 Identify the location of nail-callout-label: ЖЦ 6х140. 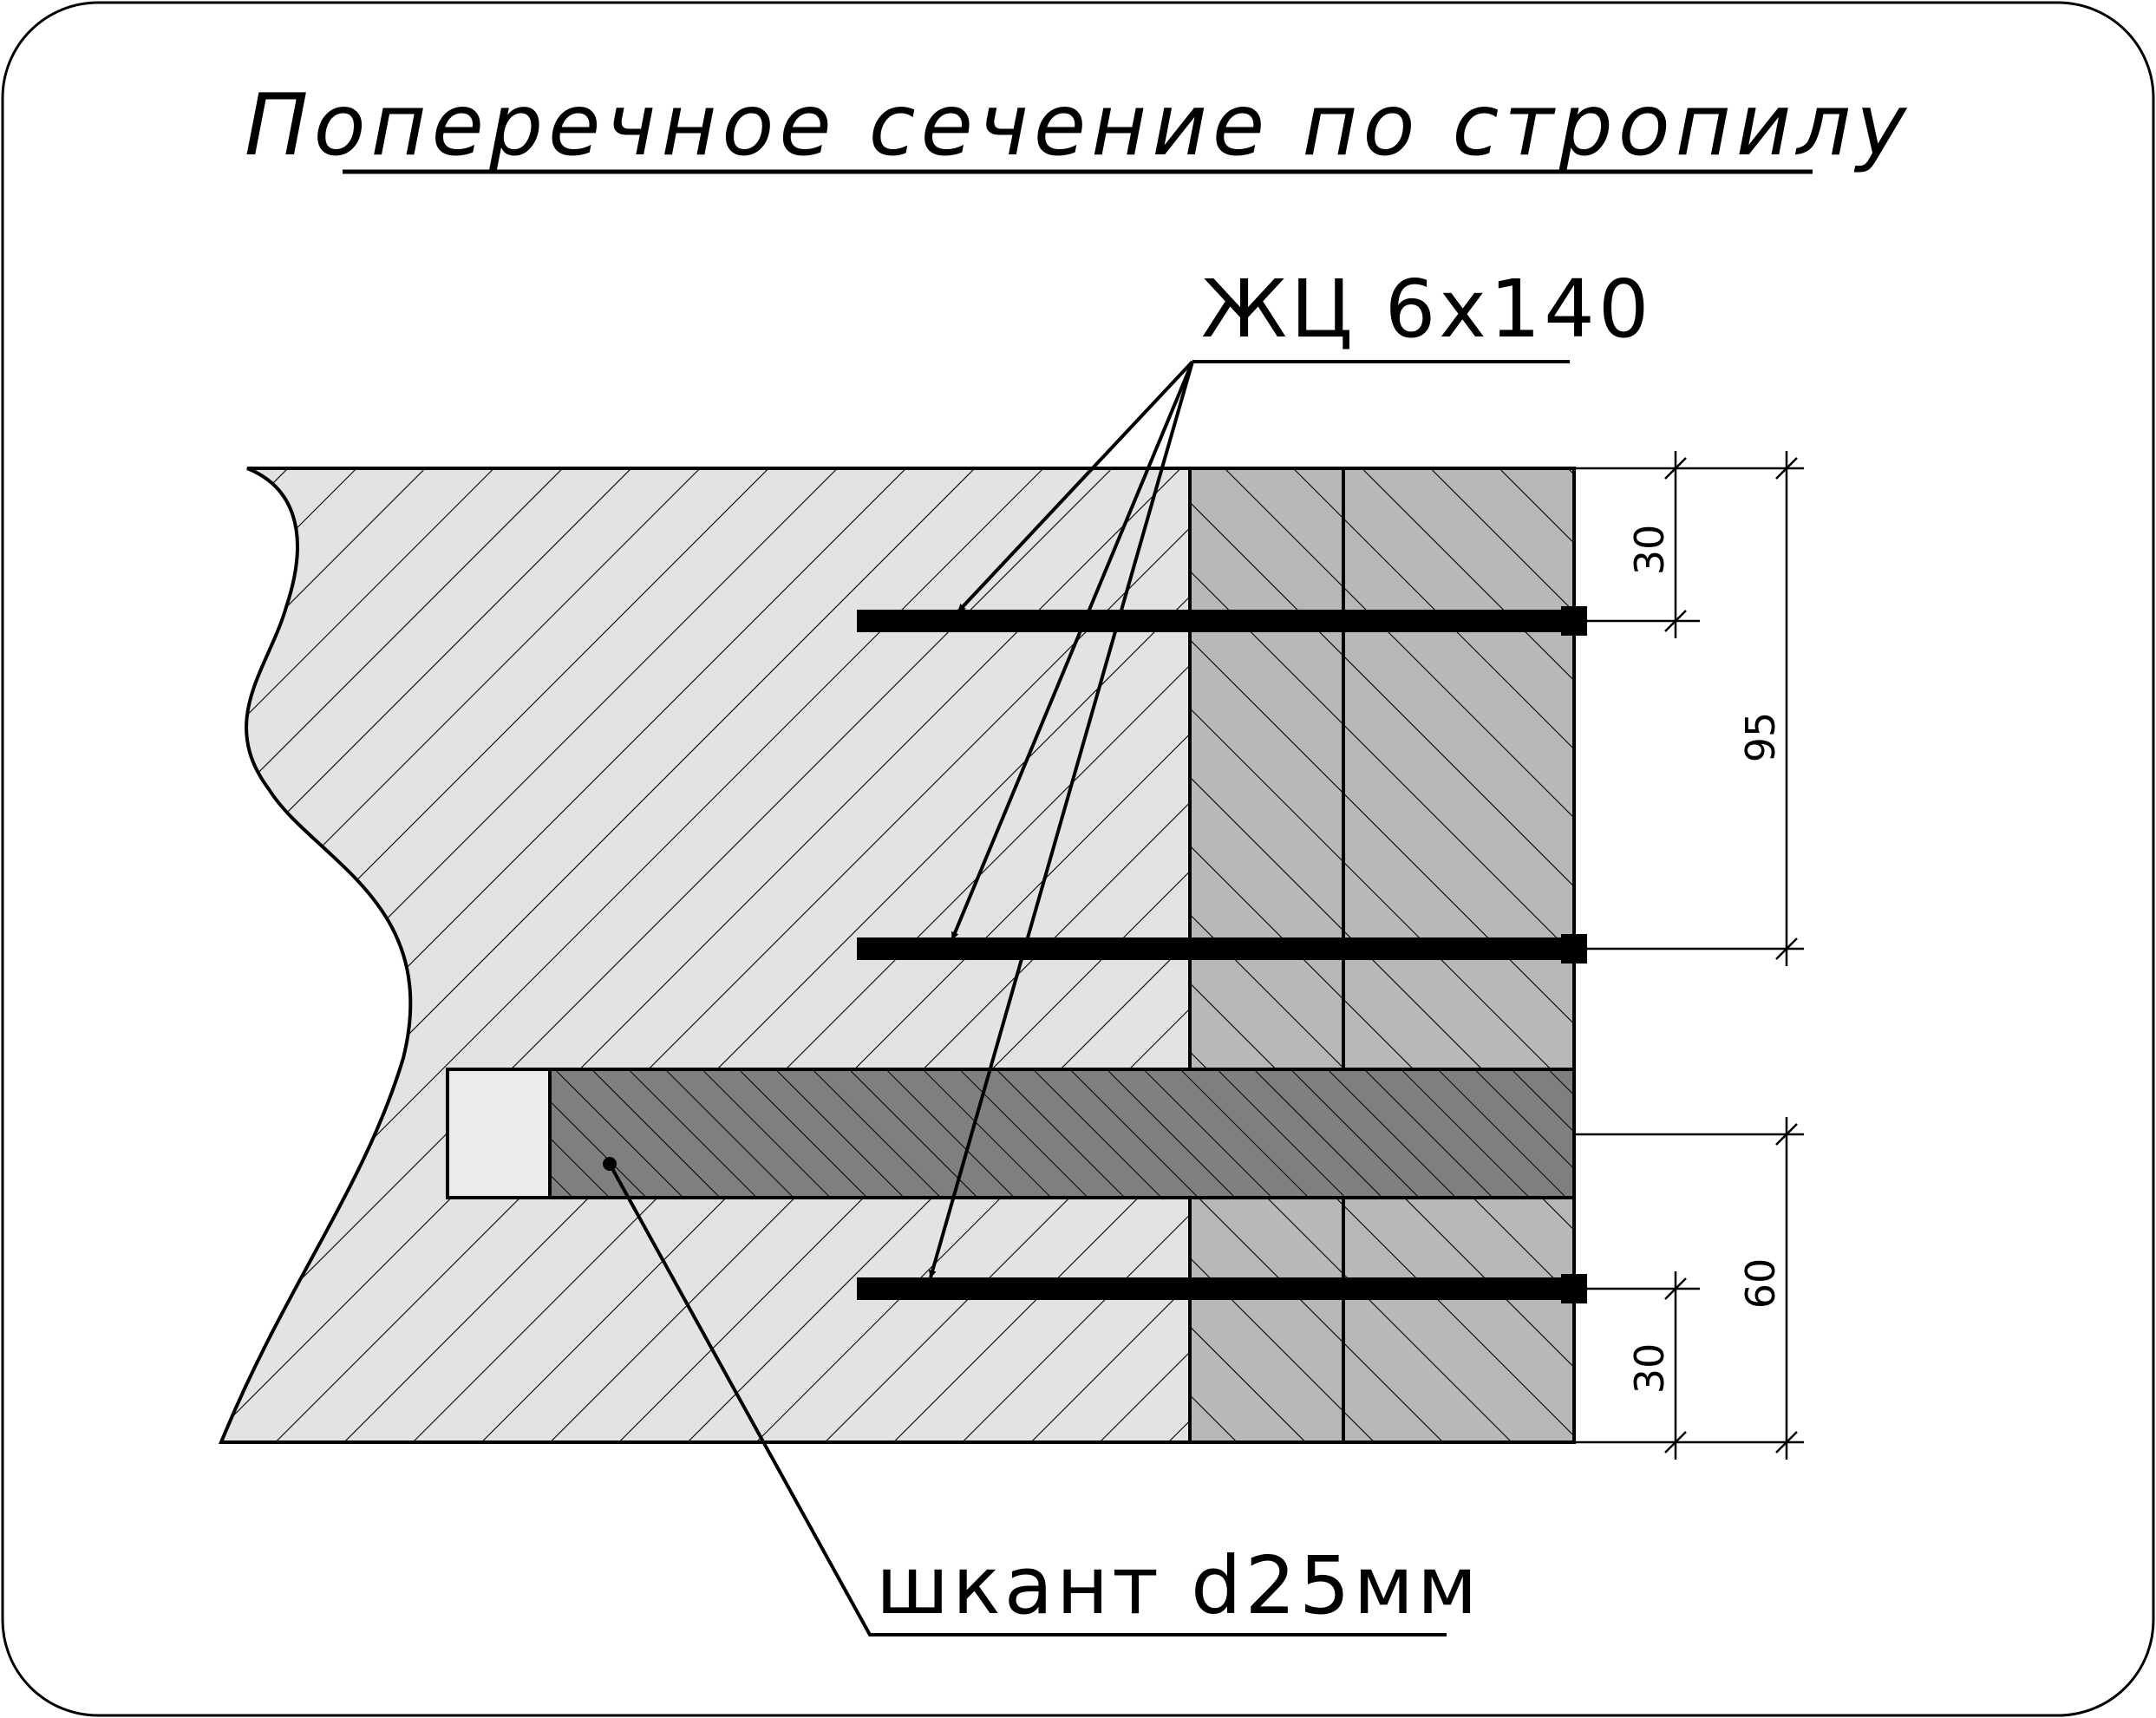
(1426, 309).